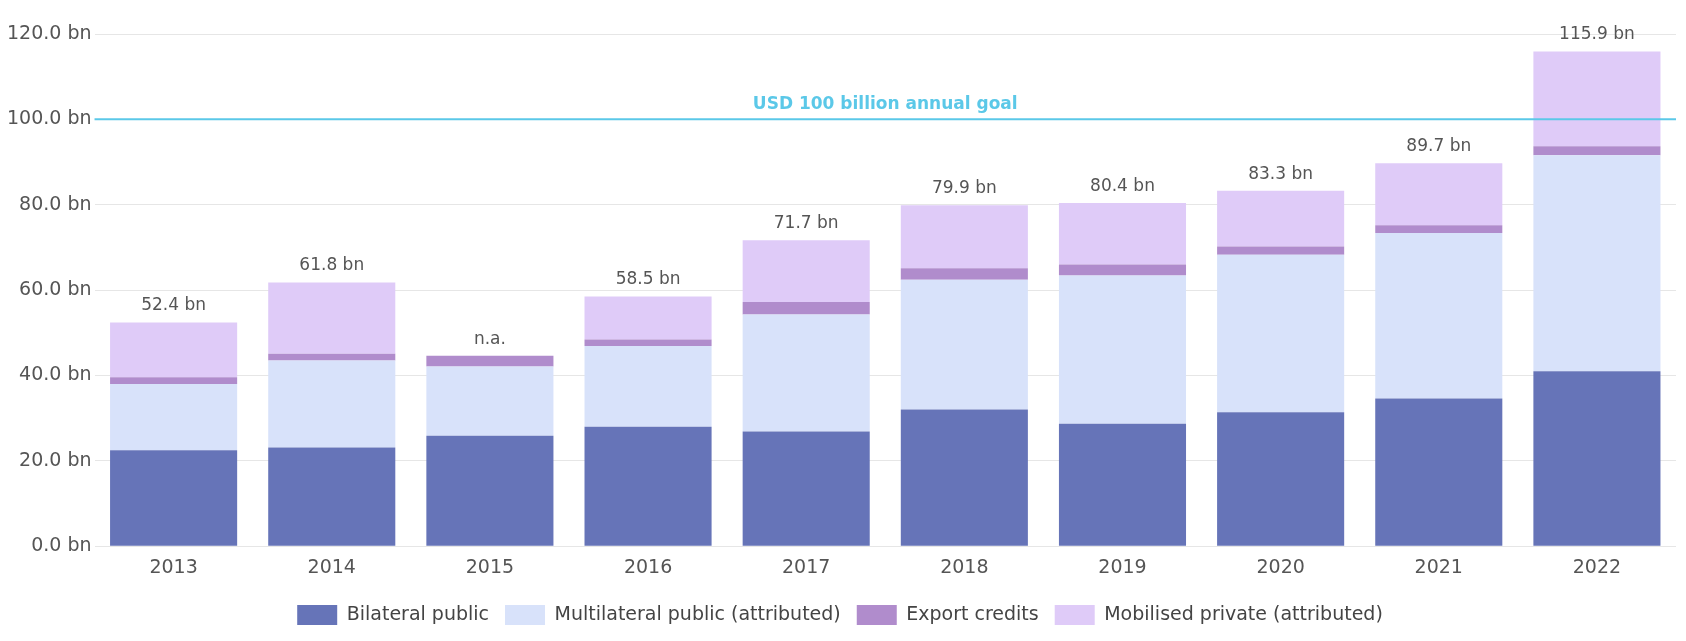  Describe the element at coordinates (1438, 565) in the screenshot. I see `x-tick-label: 2021` at that location.